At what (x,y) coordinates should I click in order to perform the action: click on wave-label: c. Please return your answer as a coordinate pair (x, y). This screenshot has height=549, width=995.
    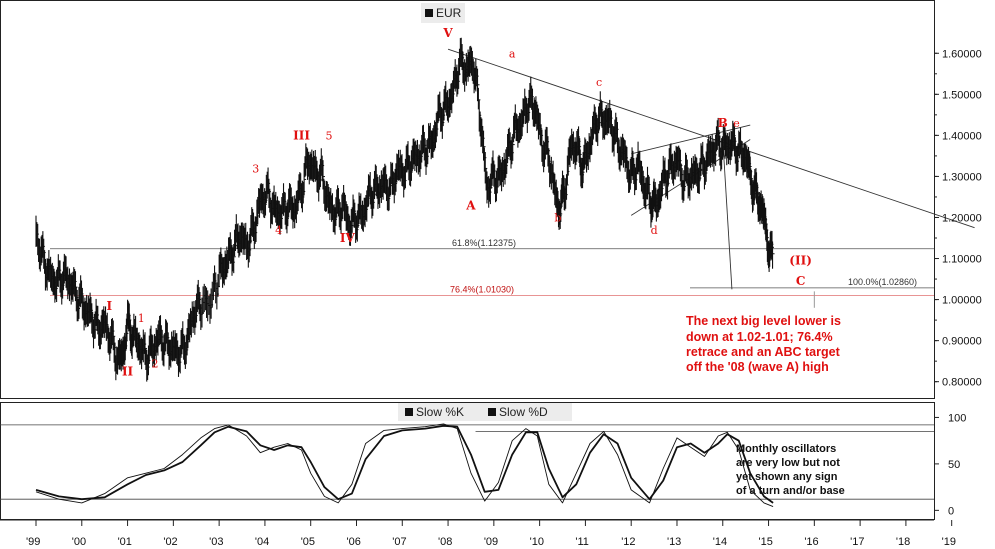
    Looking at the image, I should click on (599, 82).